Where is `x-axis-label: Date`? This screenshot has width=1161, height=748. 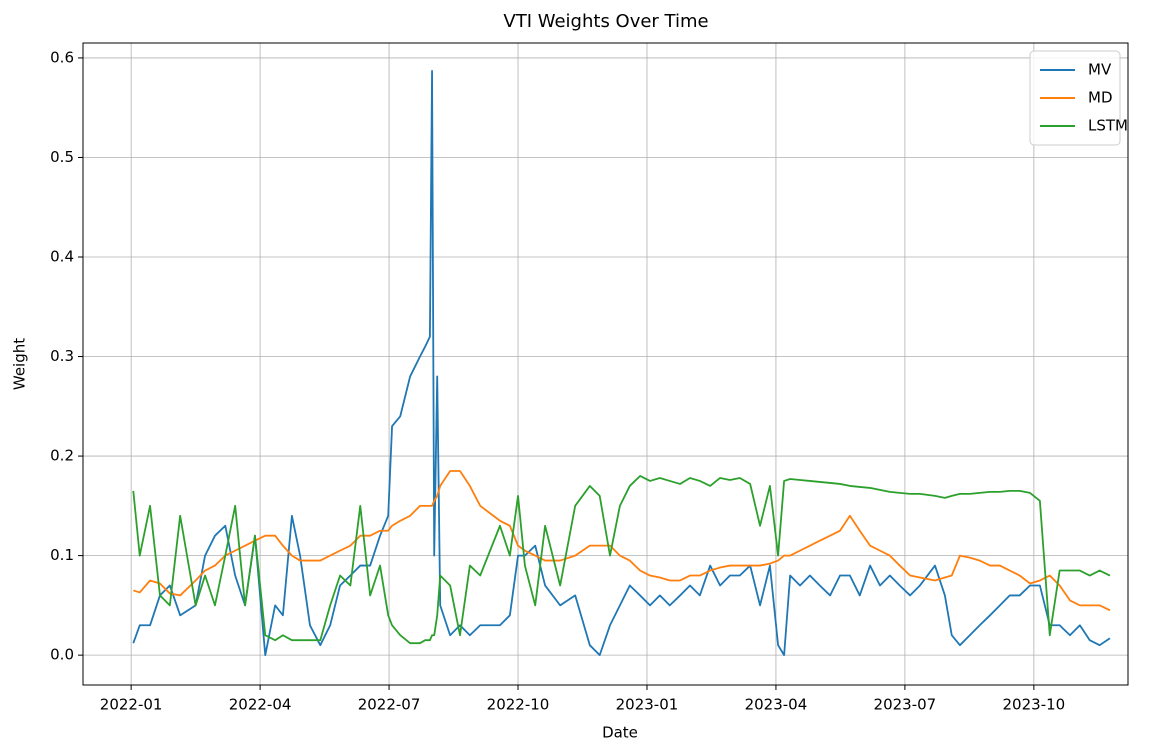
x-axis-label: Date is located at coordinates (620, 733).